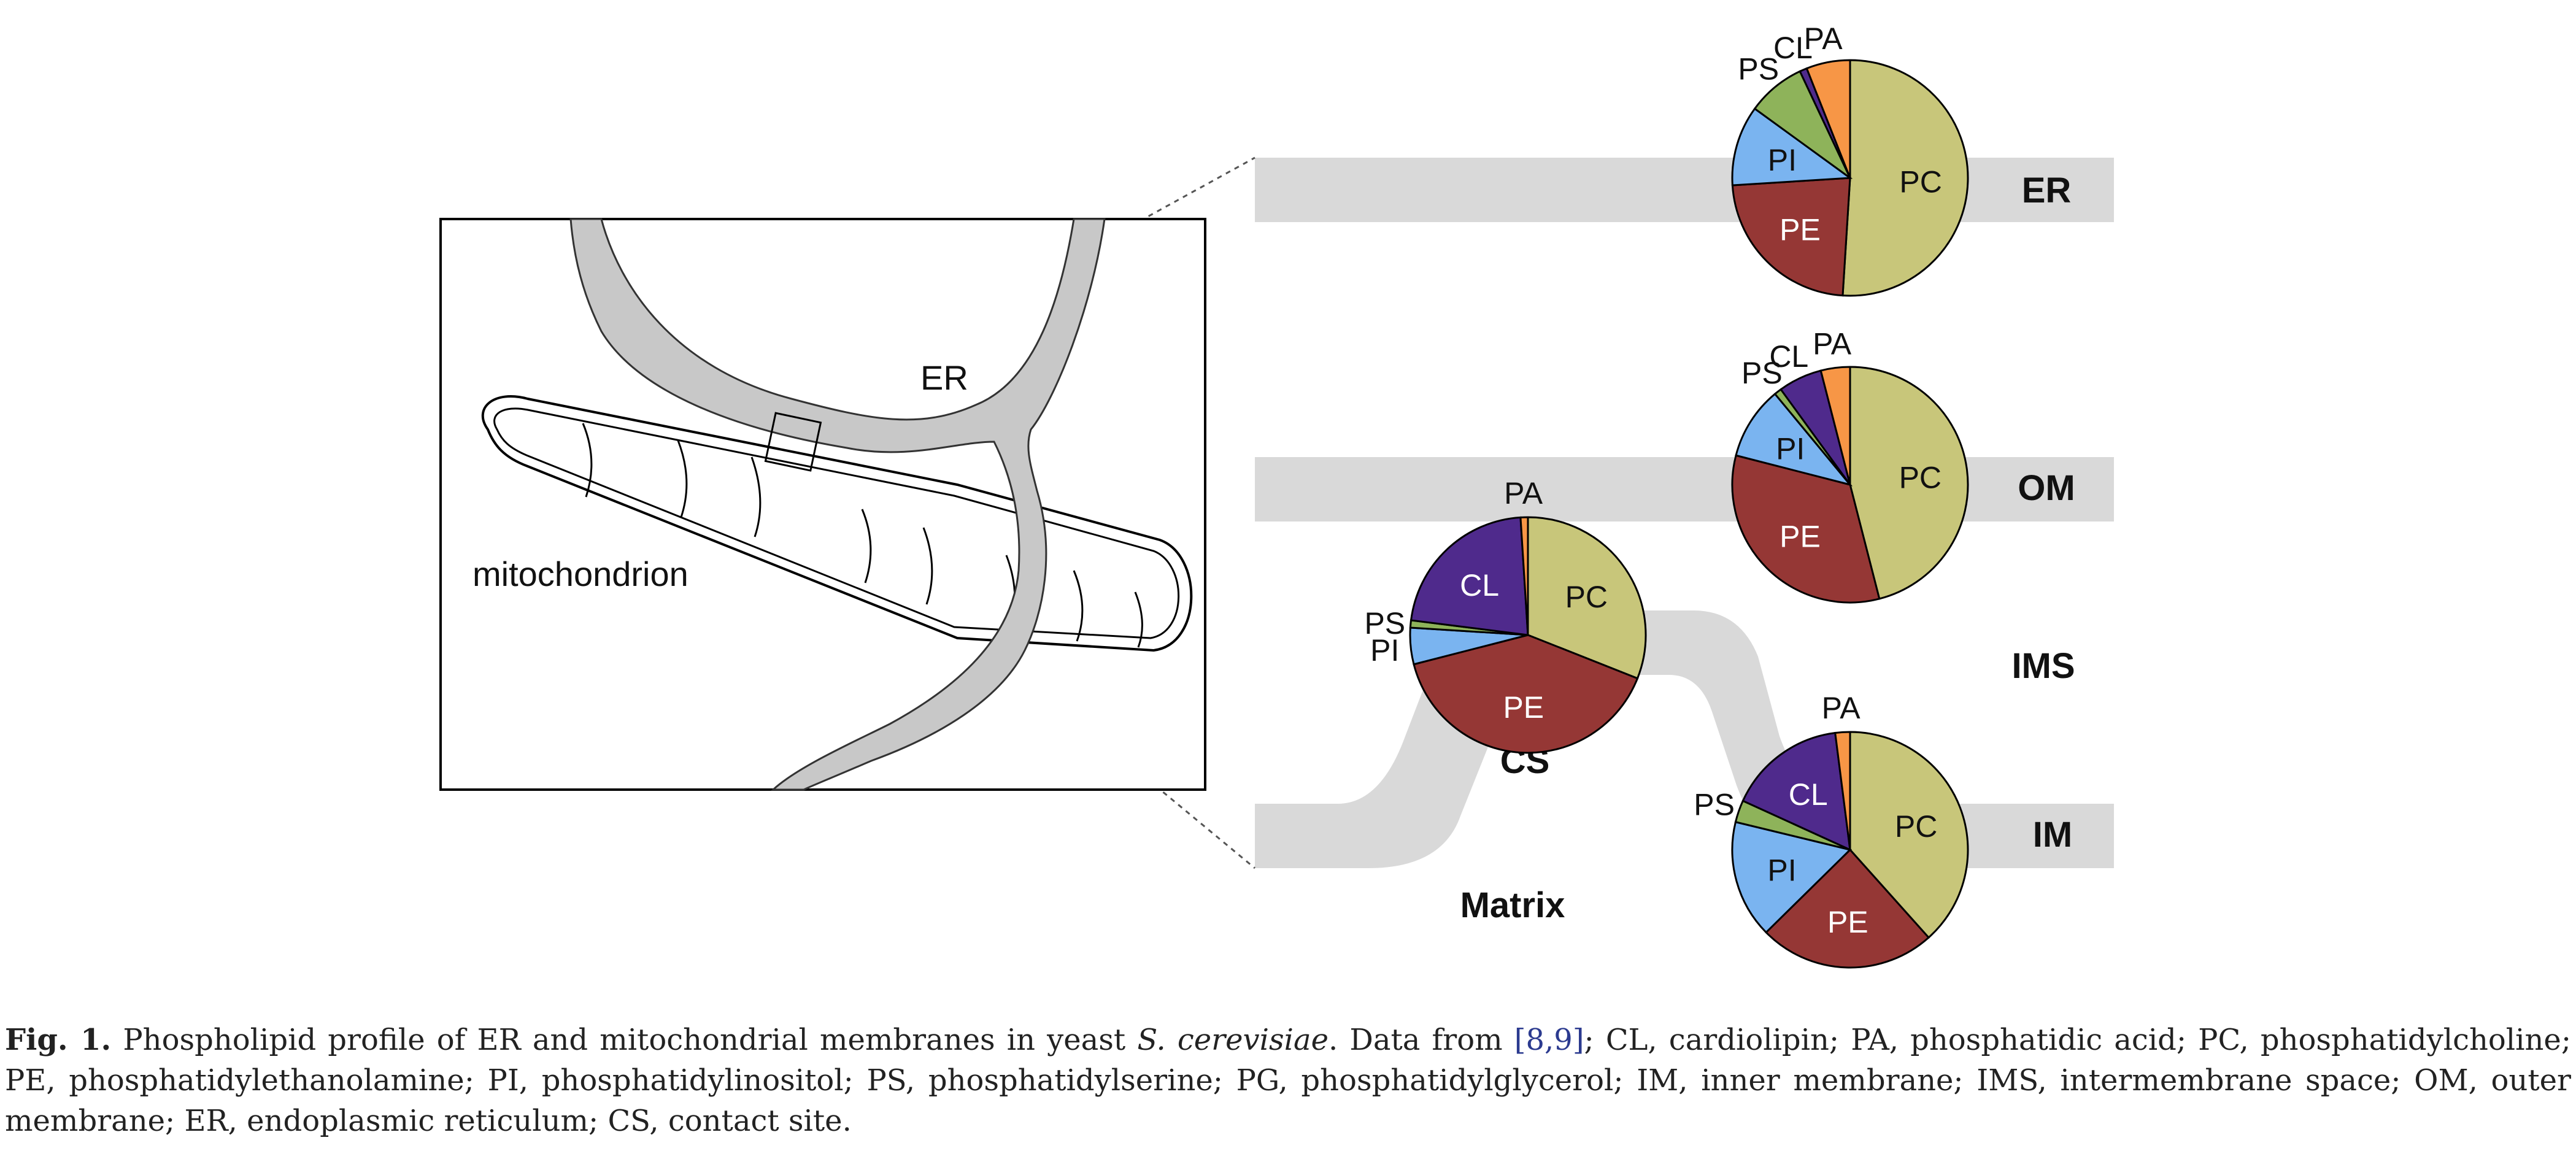 This screenshot has height=1151, width=2576. I want to click on pie-label-om-pa: PA, so click(1832, 344).